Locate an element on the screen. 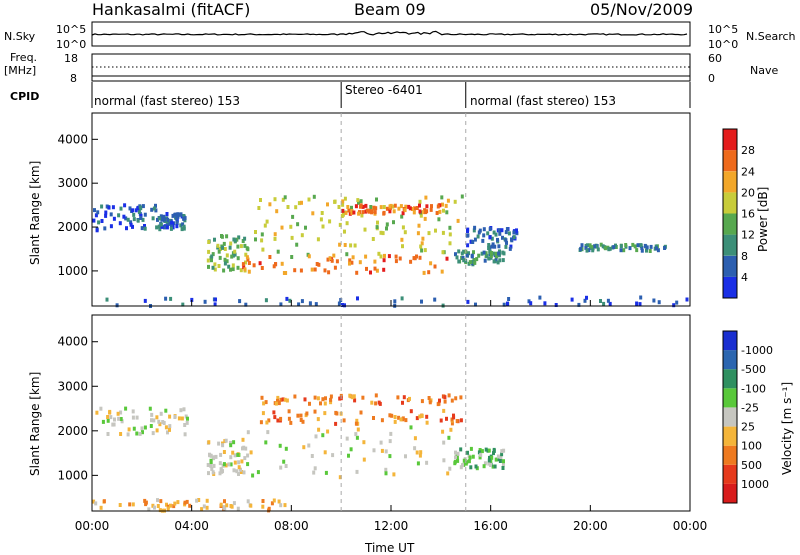 Image resolution: width=800 pixels, height=555 pixels. velocity-colorbar-swatch is located at coordinates (730, 474).